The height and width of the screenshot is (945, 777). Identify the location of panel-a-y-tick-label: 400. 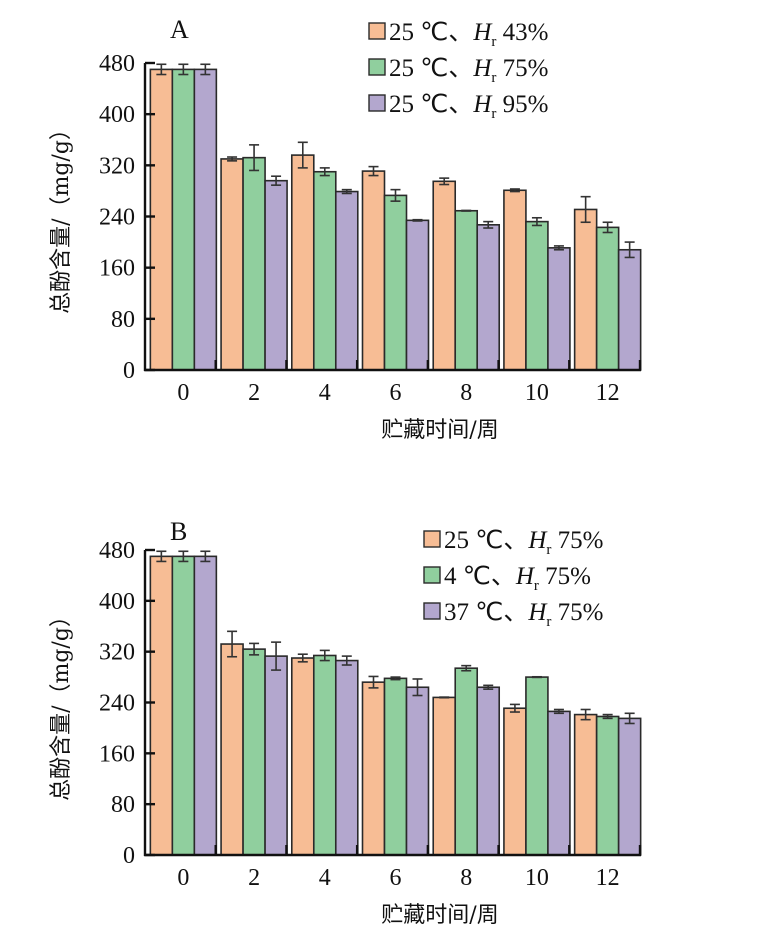
(117, 115).